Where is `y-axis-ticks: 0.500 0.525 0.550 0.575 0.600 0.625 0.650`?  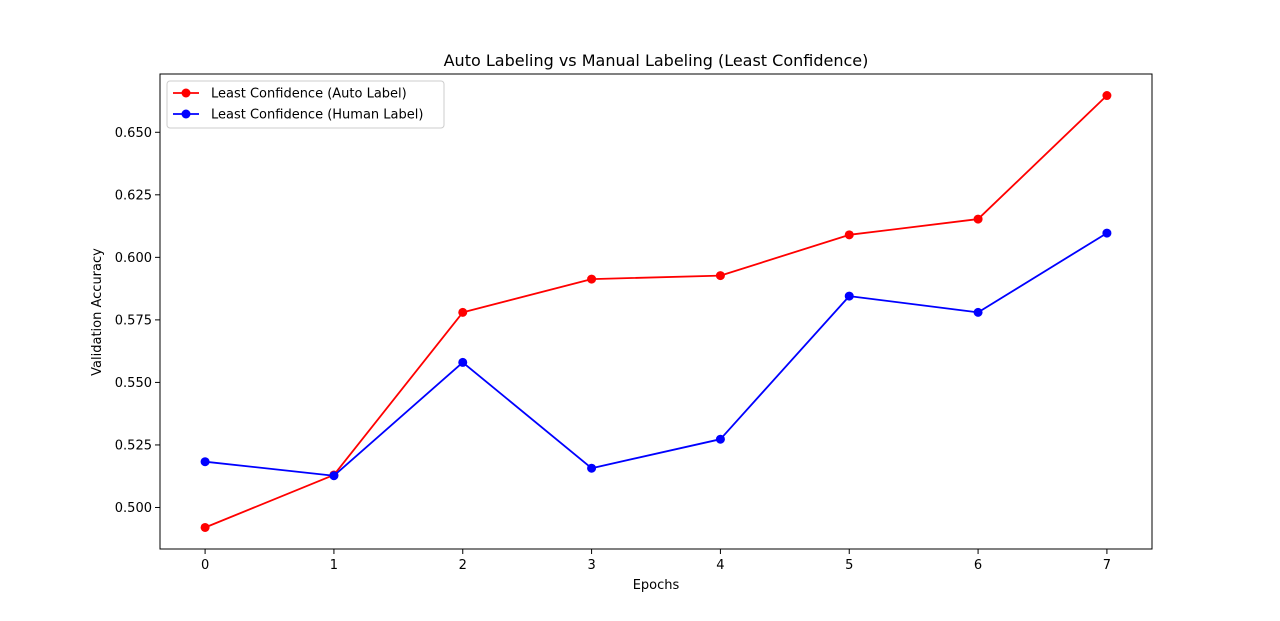
y-axis-ticks: 0.500 0.525 0.550 0.575 0.600 0.625 0.650 is located at coordinates (137, 321).